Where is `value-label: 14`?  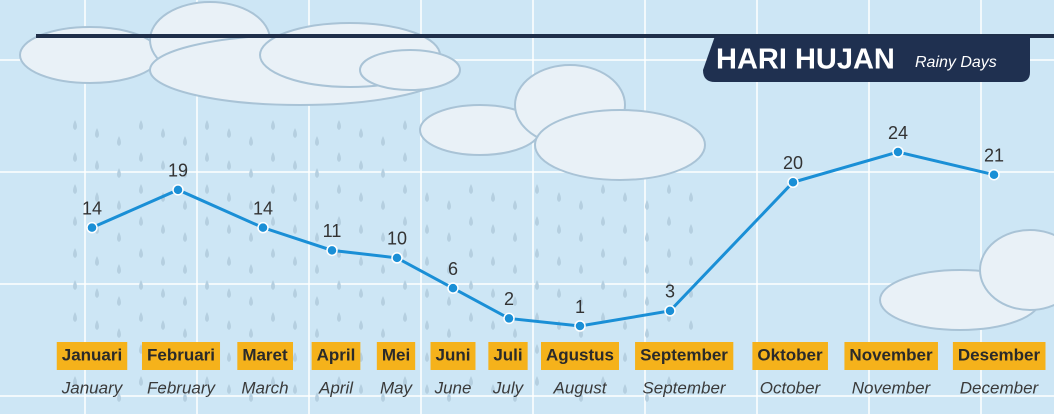
value-label: 14 is located at coordinates (92, 208).